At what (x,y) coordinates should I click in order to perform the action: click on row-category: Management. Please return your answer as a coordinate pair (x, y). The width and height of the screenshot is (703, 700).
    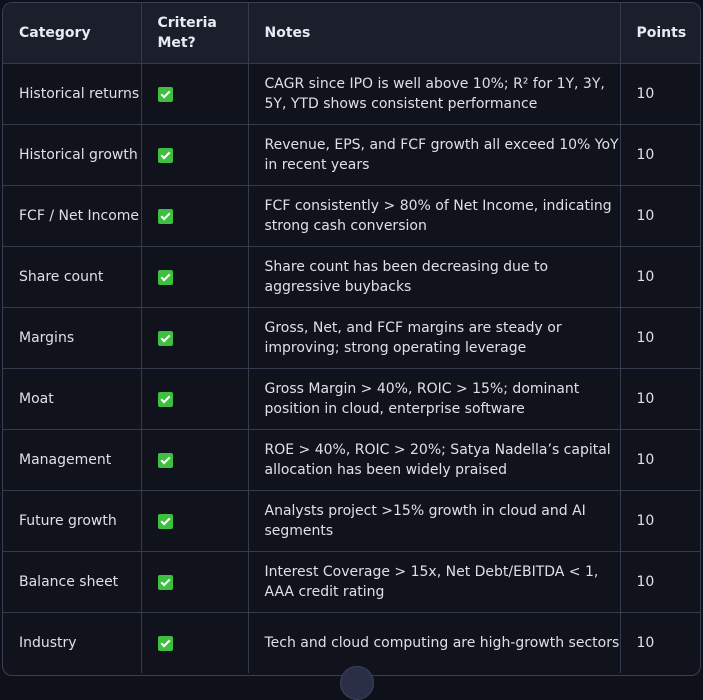
    Looking at the image, I should click on (72, 460).